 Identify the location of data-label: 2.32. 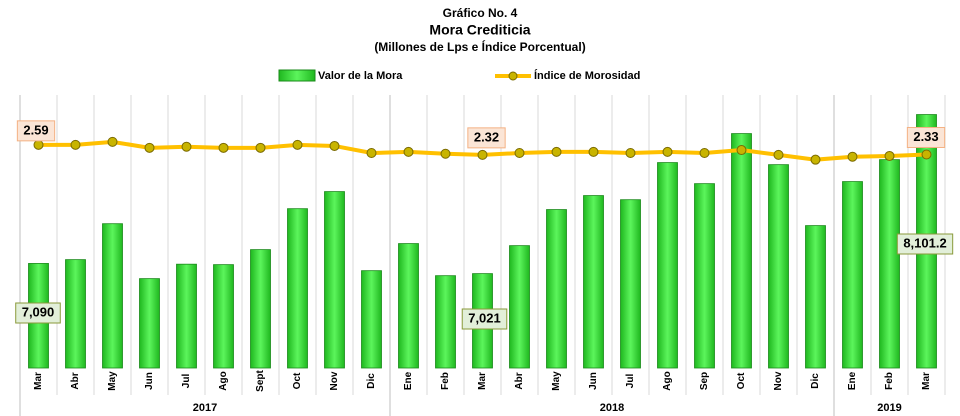
(486, 136).